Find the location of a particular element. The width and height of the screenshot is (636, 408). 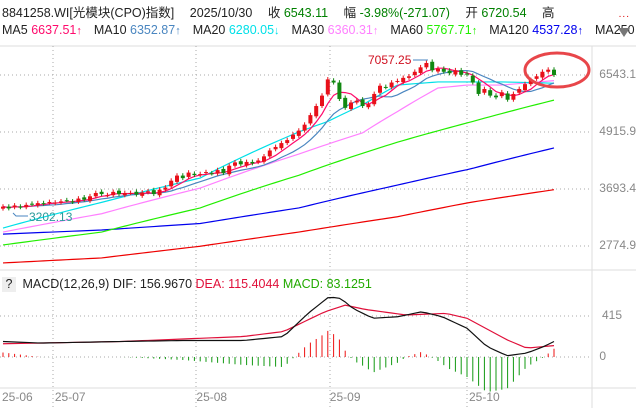

dif-line is located at coordinates (278, 326).